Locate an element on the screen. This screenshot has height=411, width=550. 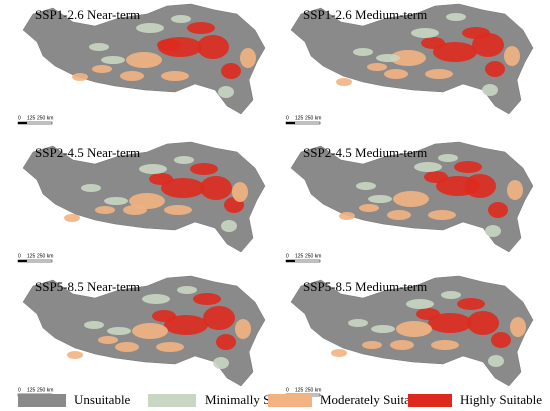
panel-title: SSP5-8.5 Medium-term is located at coordinates (365, 286).